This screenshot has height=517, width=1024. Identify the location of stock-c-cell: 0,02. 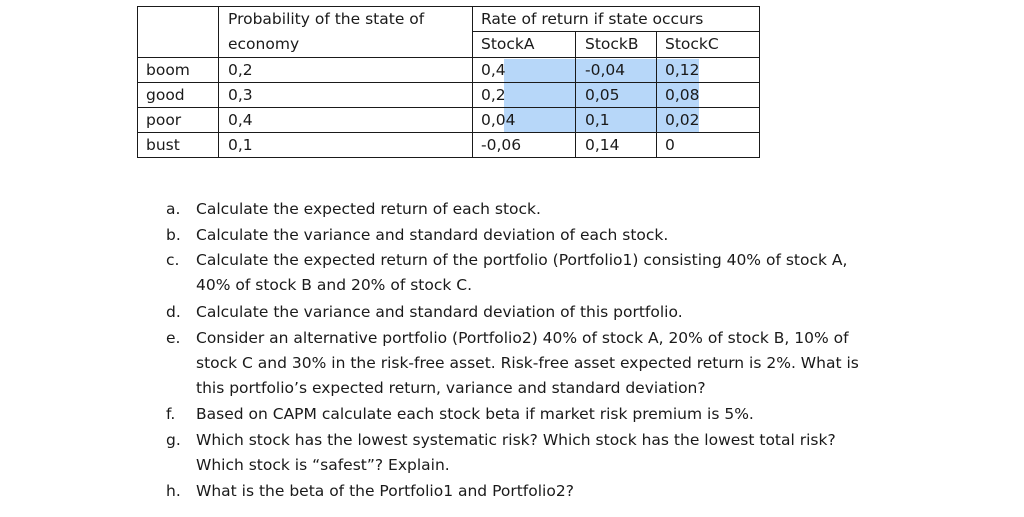
(682, 120).